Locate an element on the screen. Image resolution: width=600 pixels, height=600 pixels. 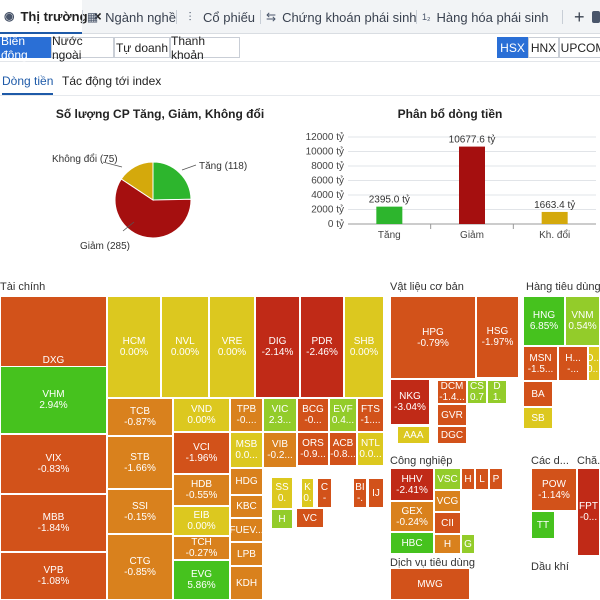
tab-thi-truong: ◉ Thị trường × is located at coordinates (51, 17).